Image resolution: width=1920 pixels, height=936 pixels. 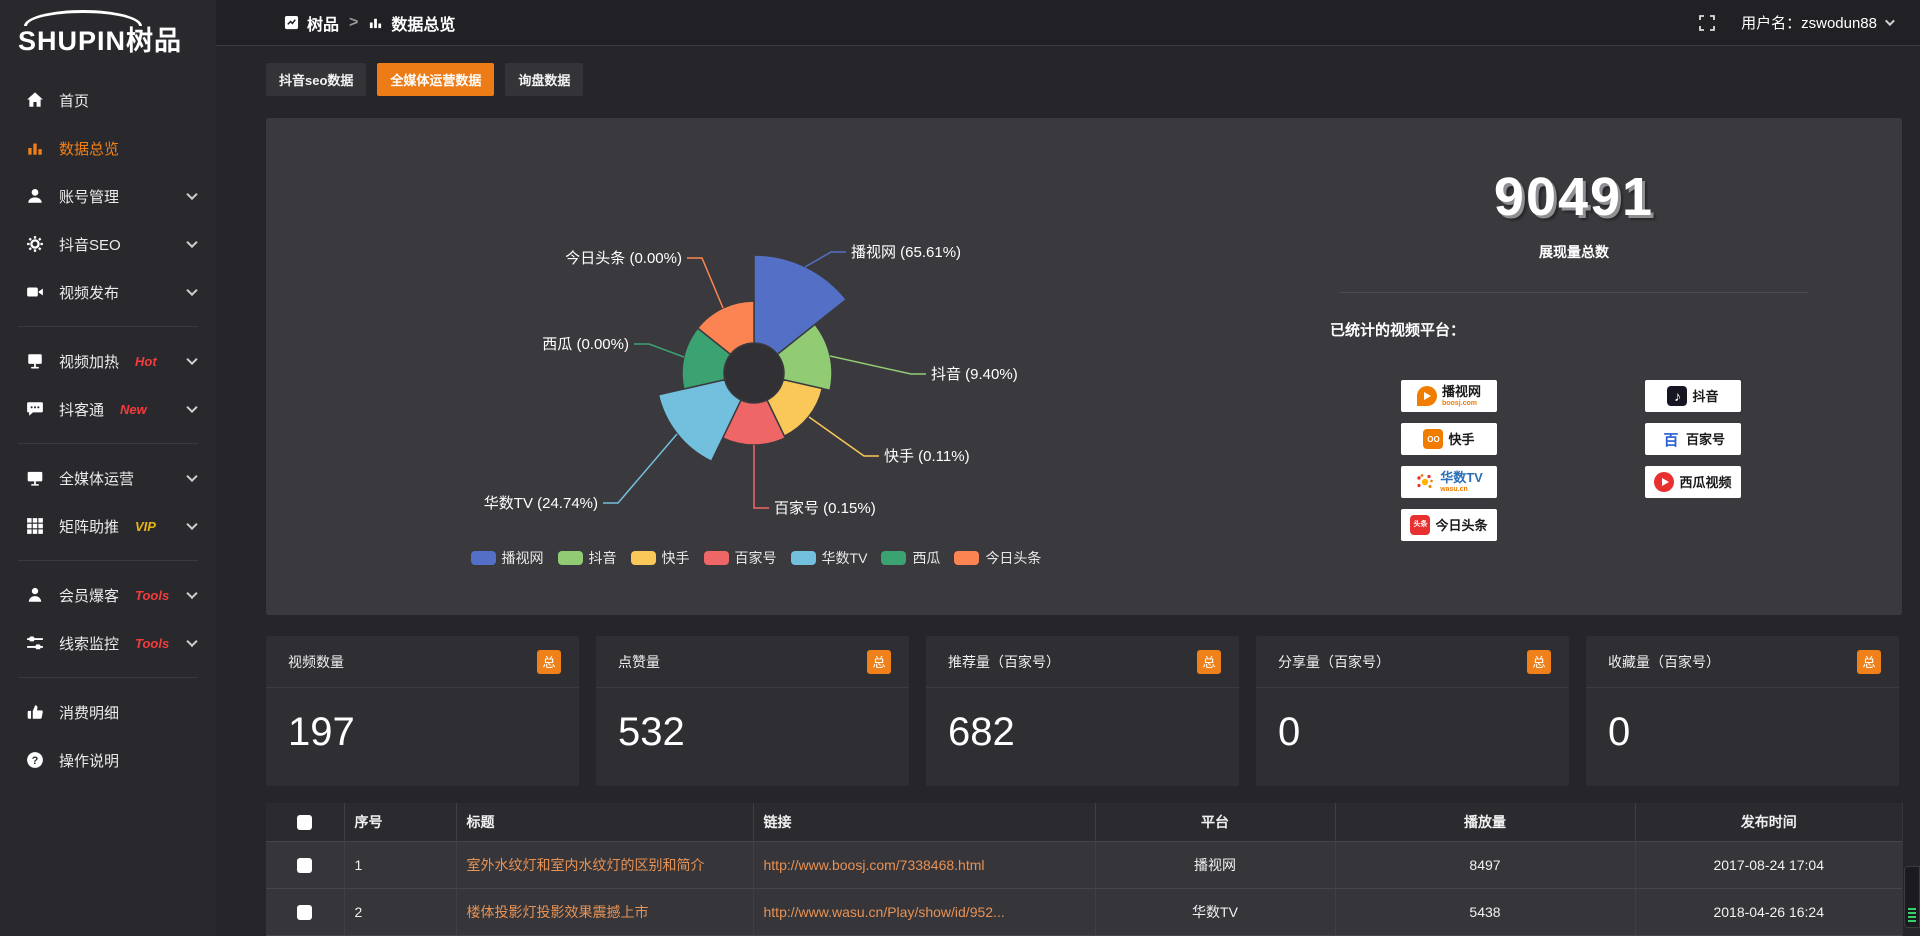 I want to click on table-header-row: 序号 标题 链接 平台 播放量 发布时间, so click(x=1084, y=822).